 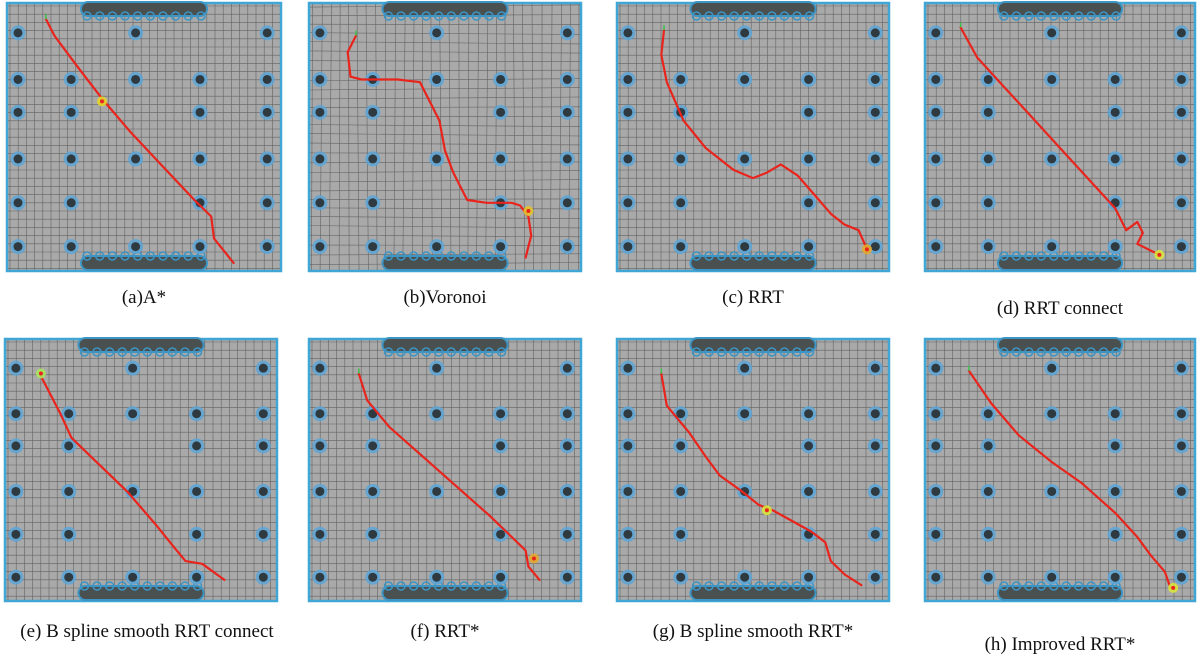 What do you see at coordinates (144, 297) in the screenshot?
I see `caption-a: (a)A*` at bounding box center [144, 297].